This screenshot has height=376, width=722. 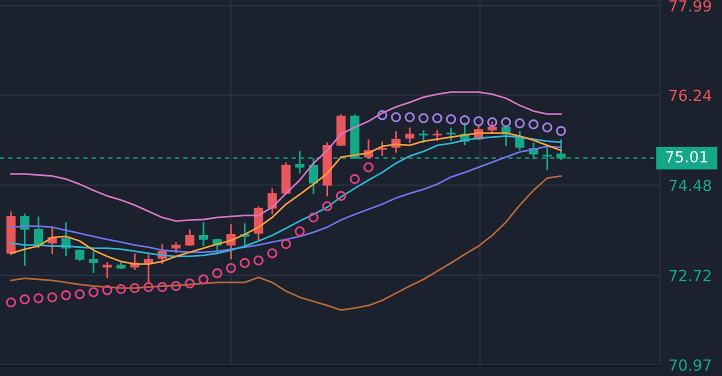 What do you see at coordinates (690, 365) in the screenshot?
I see `y-tick-label: 70.97` at bounding box center [690, 365].